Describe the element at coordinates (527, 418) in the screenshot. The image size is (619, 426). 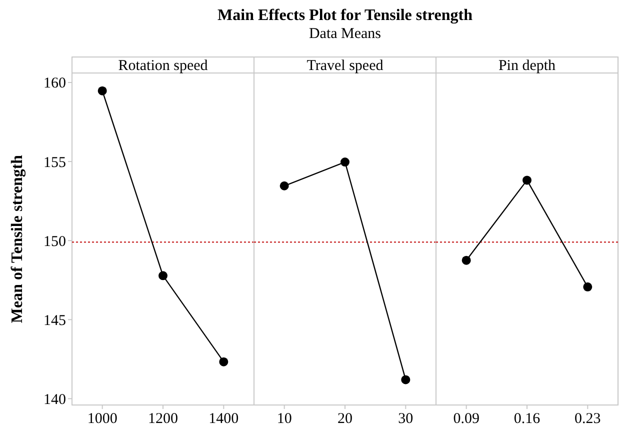
I see `x-tick-label: 0.16` at that location.